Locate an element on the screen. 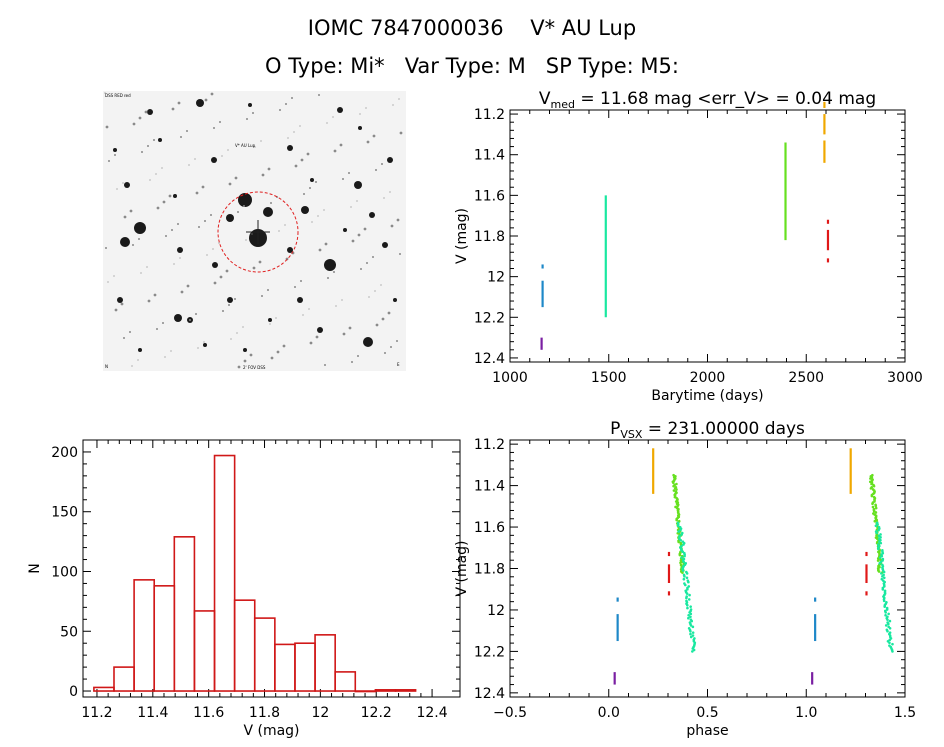 This screenshot has width=944, height=747. phased-ytick-label-1: 11.4 is located at coordinates (489, 487).